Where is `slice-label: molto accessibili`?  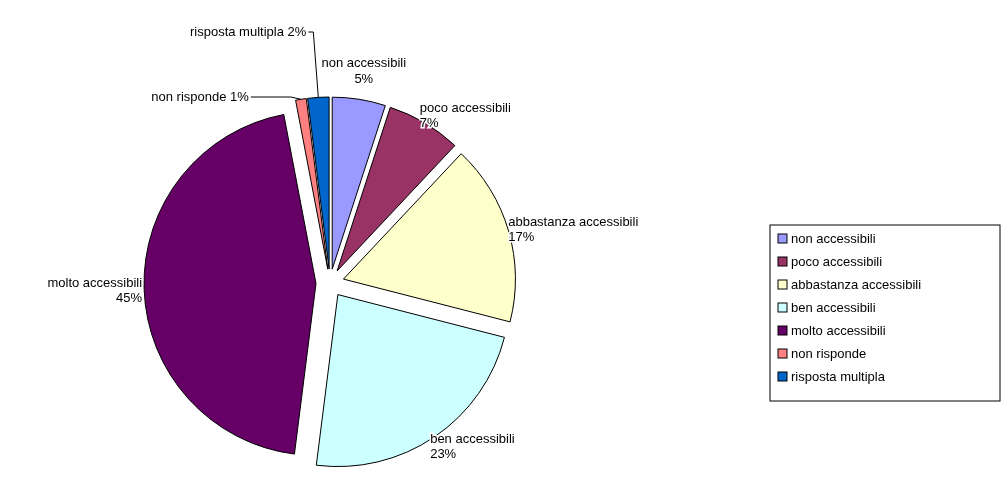 slice-label: molto accessibili is located at coordinates (95, 282).